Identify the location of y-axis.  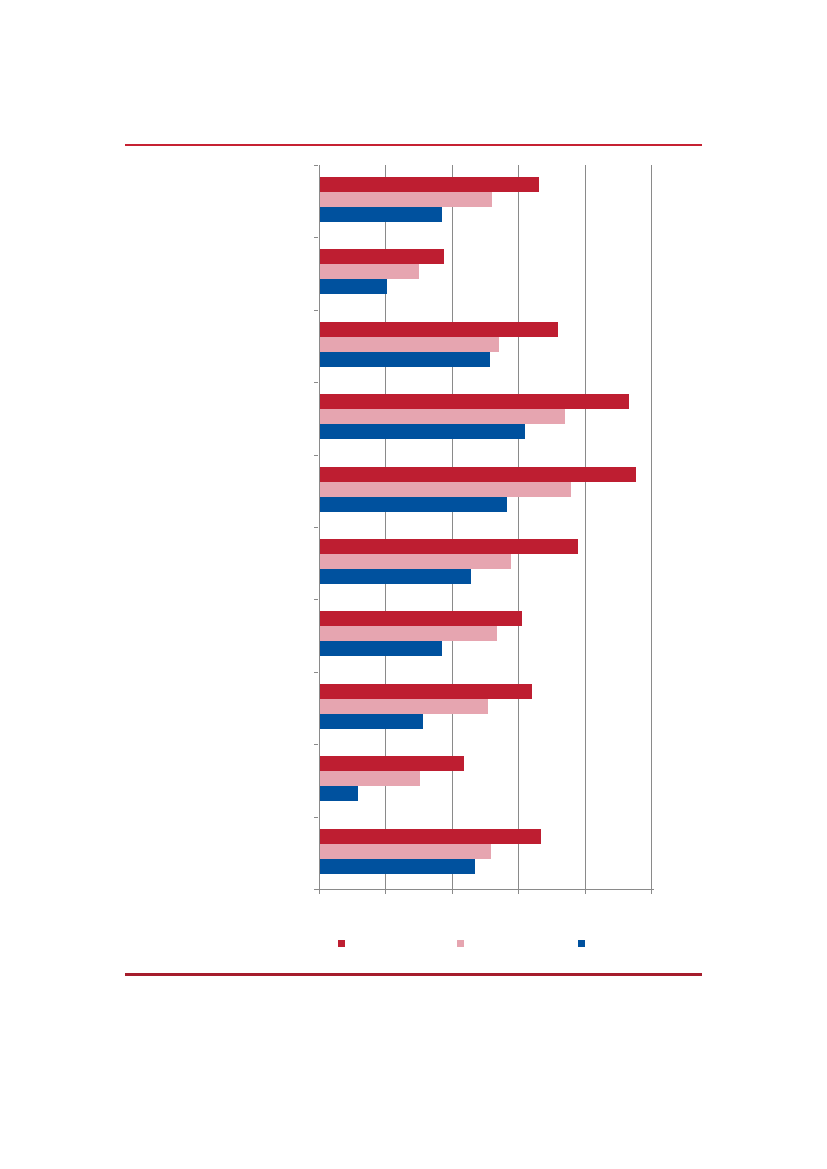
(319, 527).